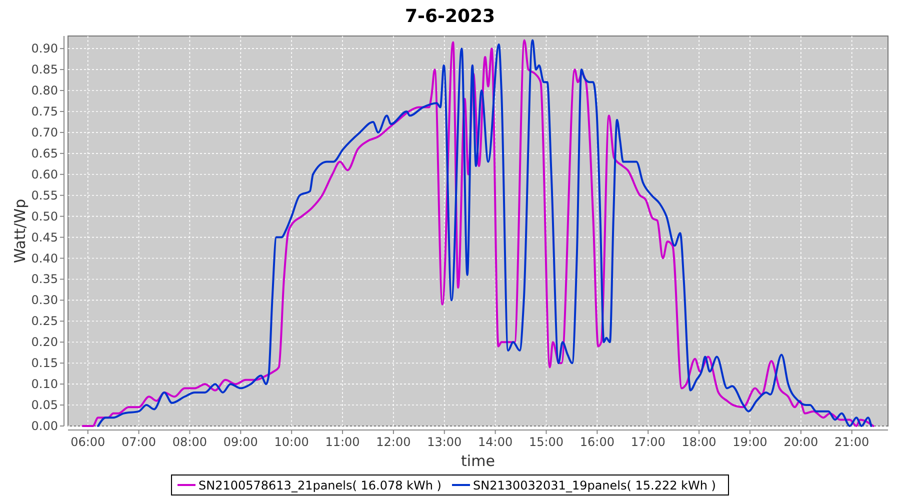 Image resolution: width=900 pixels, height=500 pixels. Describe the element at coordinates (44, 300) in the screenshot. I see `y-tick-label: 0.30` at that location.